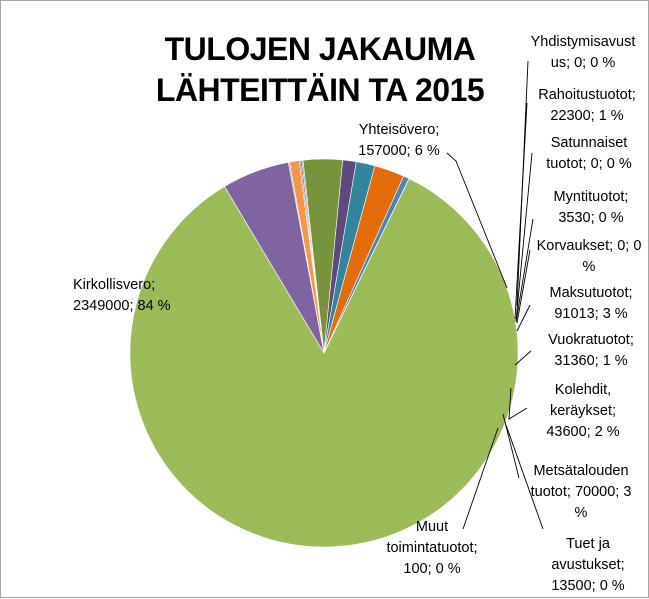  I want to click on data-label-vuokratuotot: Vuokratuotot; 31360; 1 %, so click(591, 350).